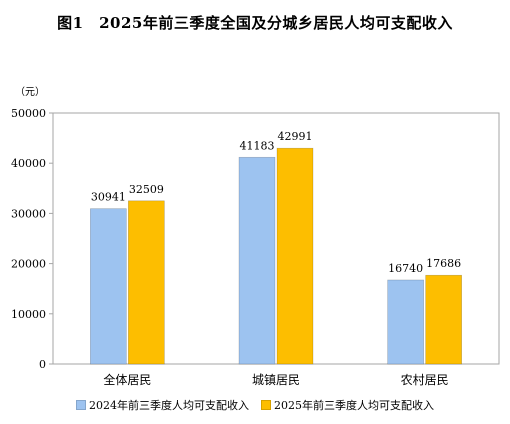  What do you see at coordinates (255, 405) in the screenshot?
I see `legend: 2024年前三季度人均可支配收入 2025年前三季度人均可支配收入` at bounding box center [255, 405].